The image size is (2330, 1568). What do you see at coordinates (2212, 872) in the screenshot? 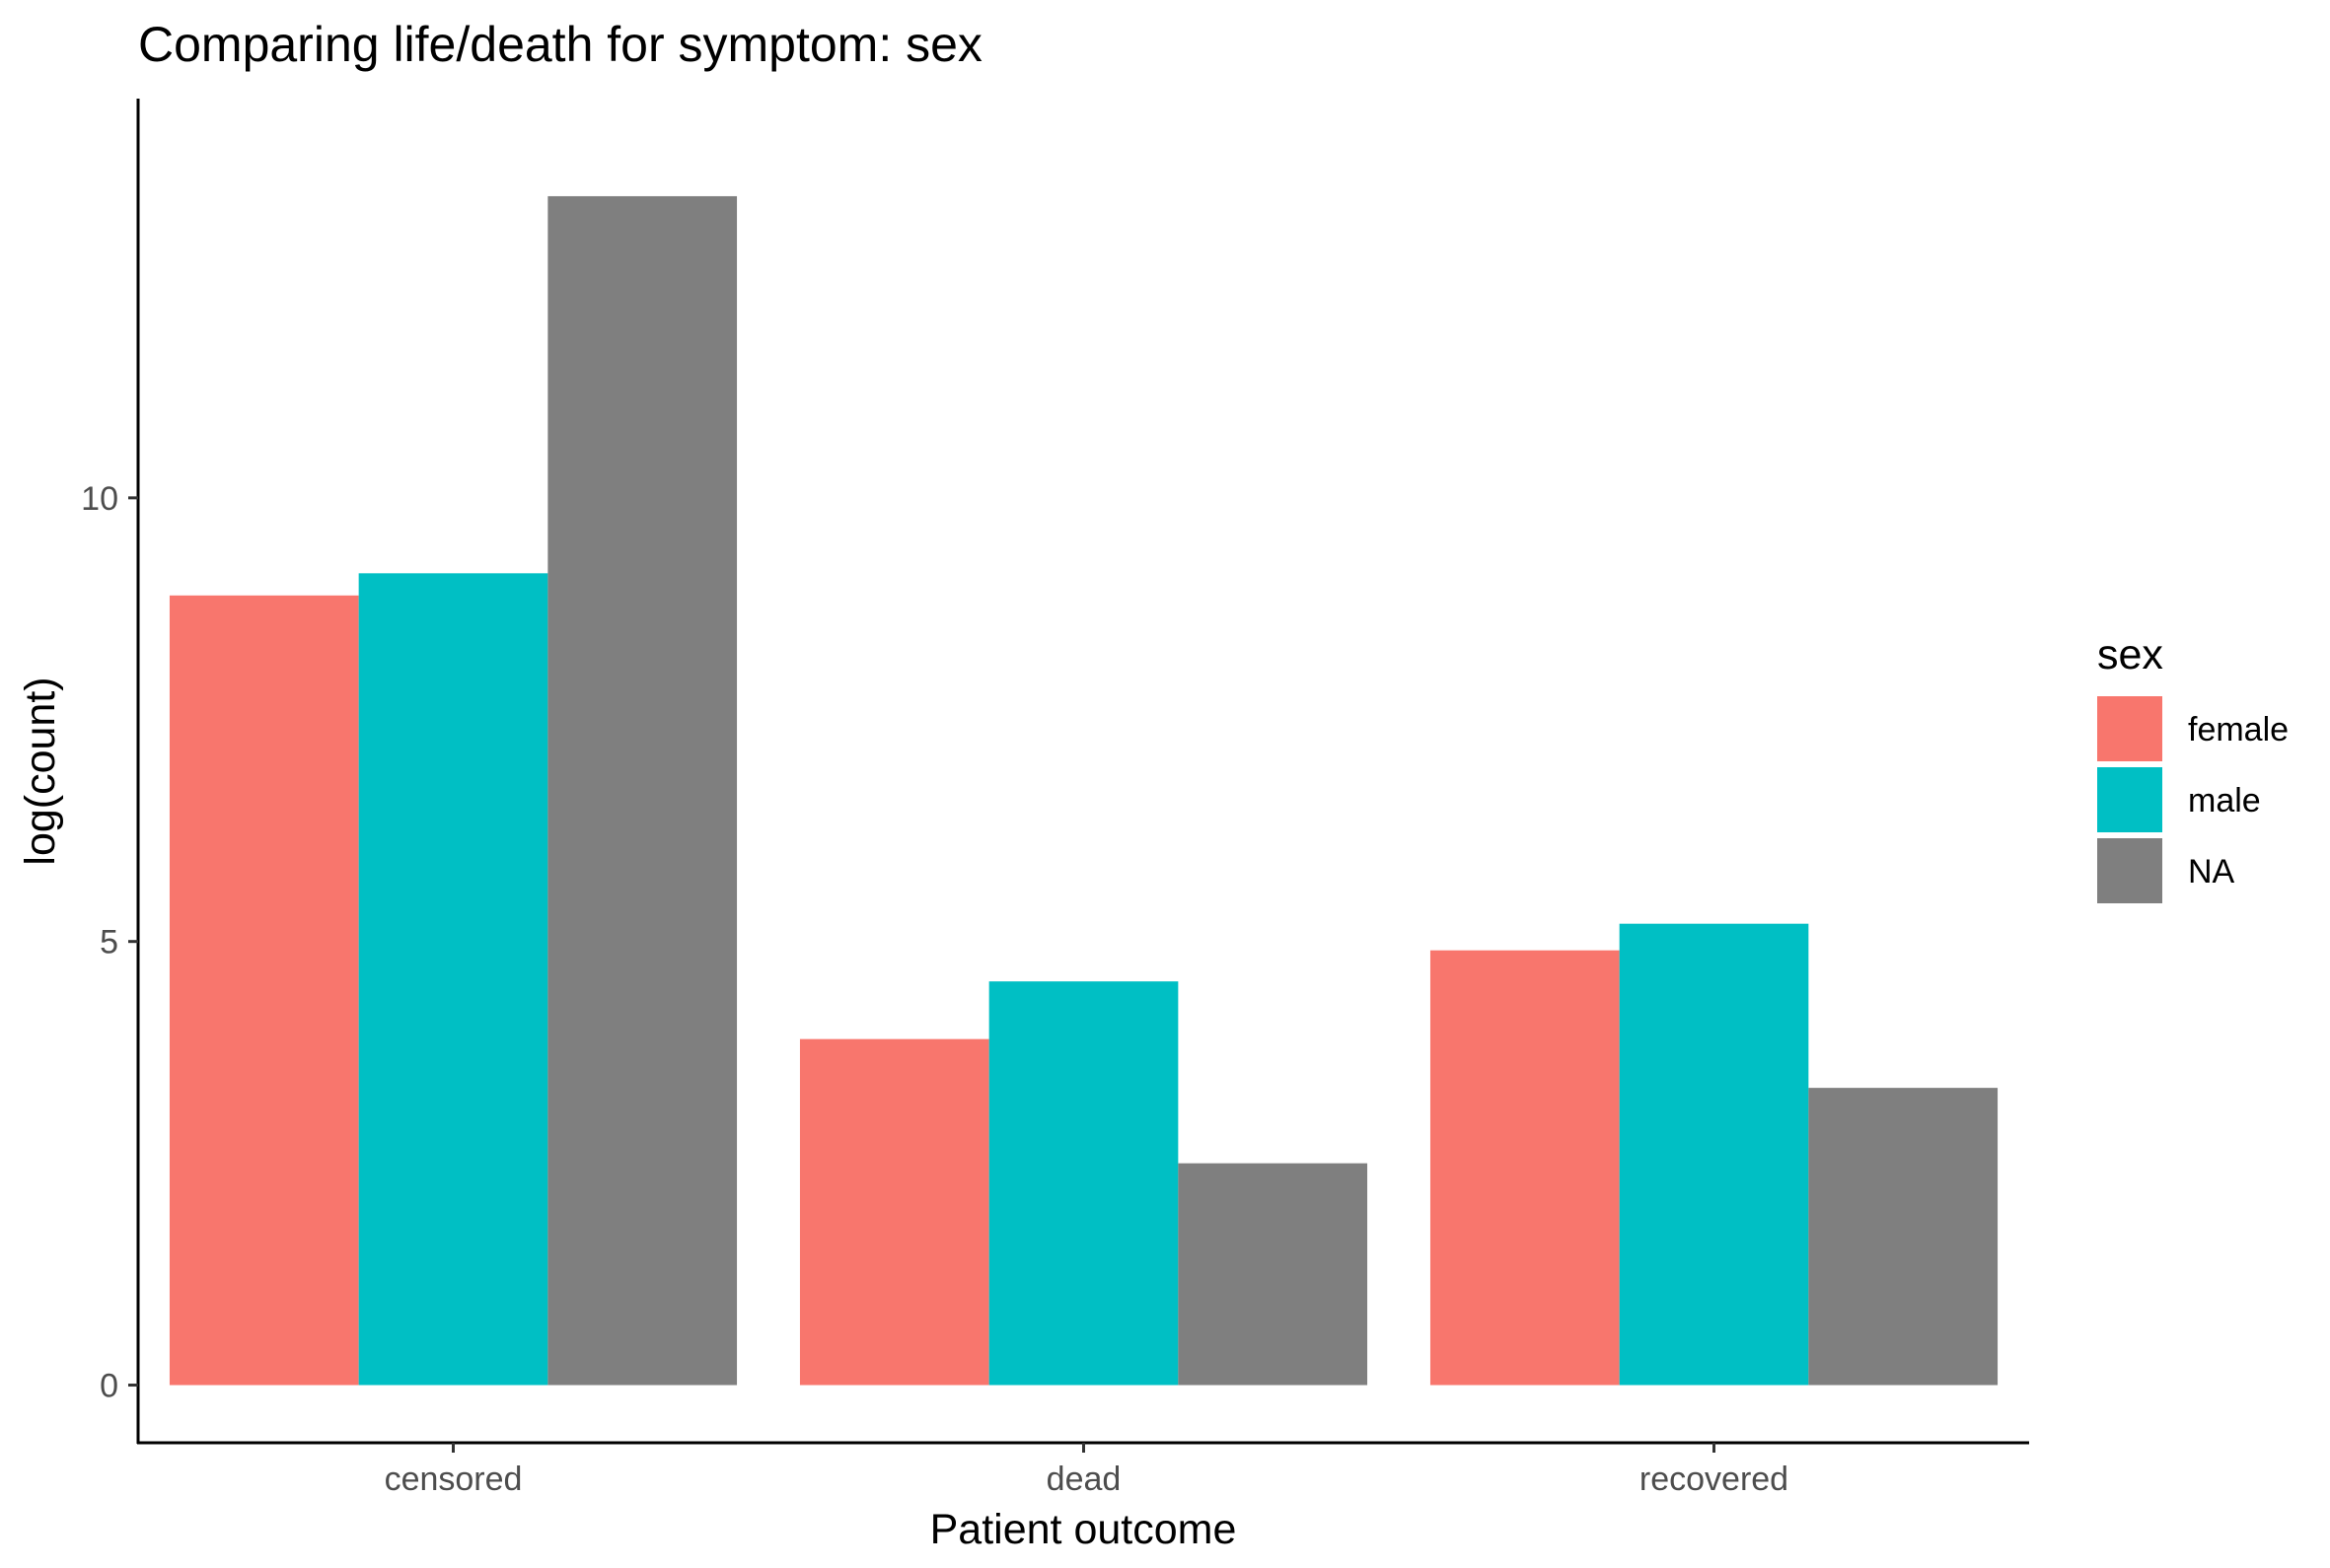
I see `legend-label-na: NA` at bounding box center [2212, 872].